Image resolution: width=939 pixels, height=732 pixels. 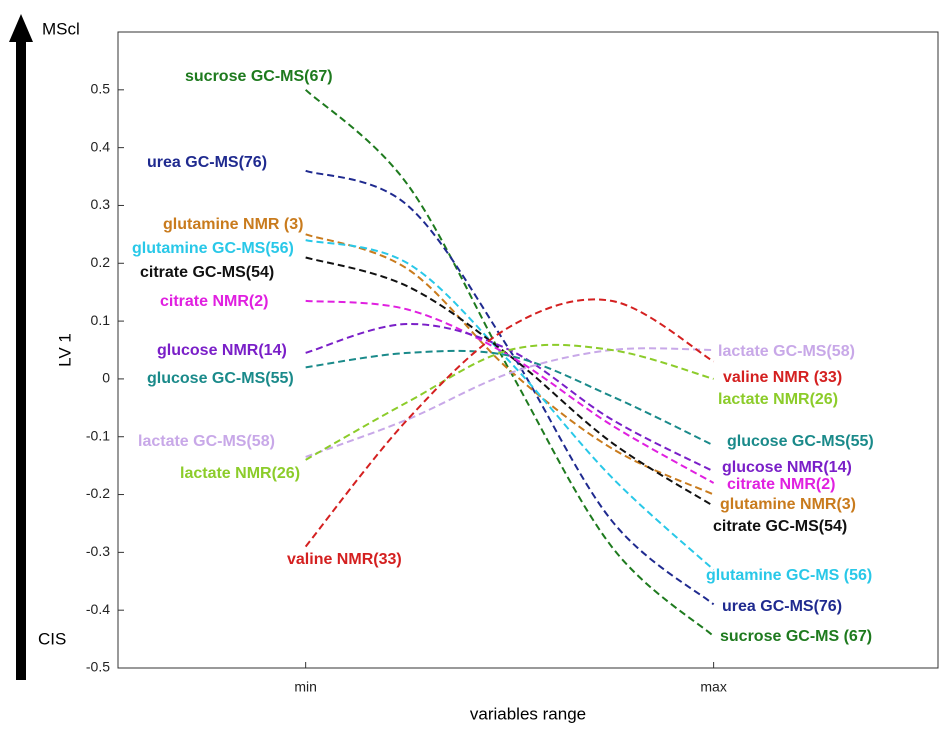 I want to click on y-tick-label: 0.3, so click(x=101, y=204).